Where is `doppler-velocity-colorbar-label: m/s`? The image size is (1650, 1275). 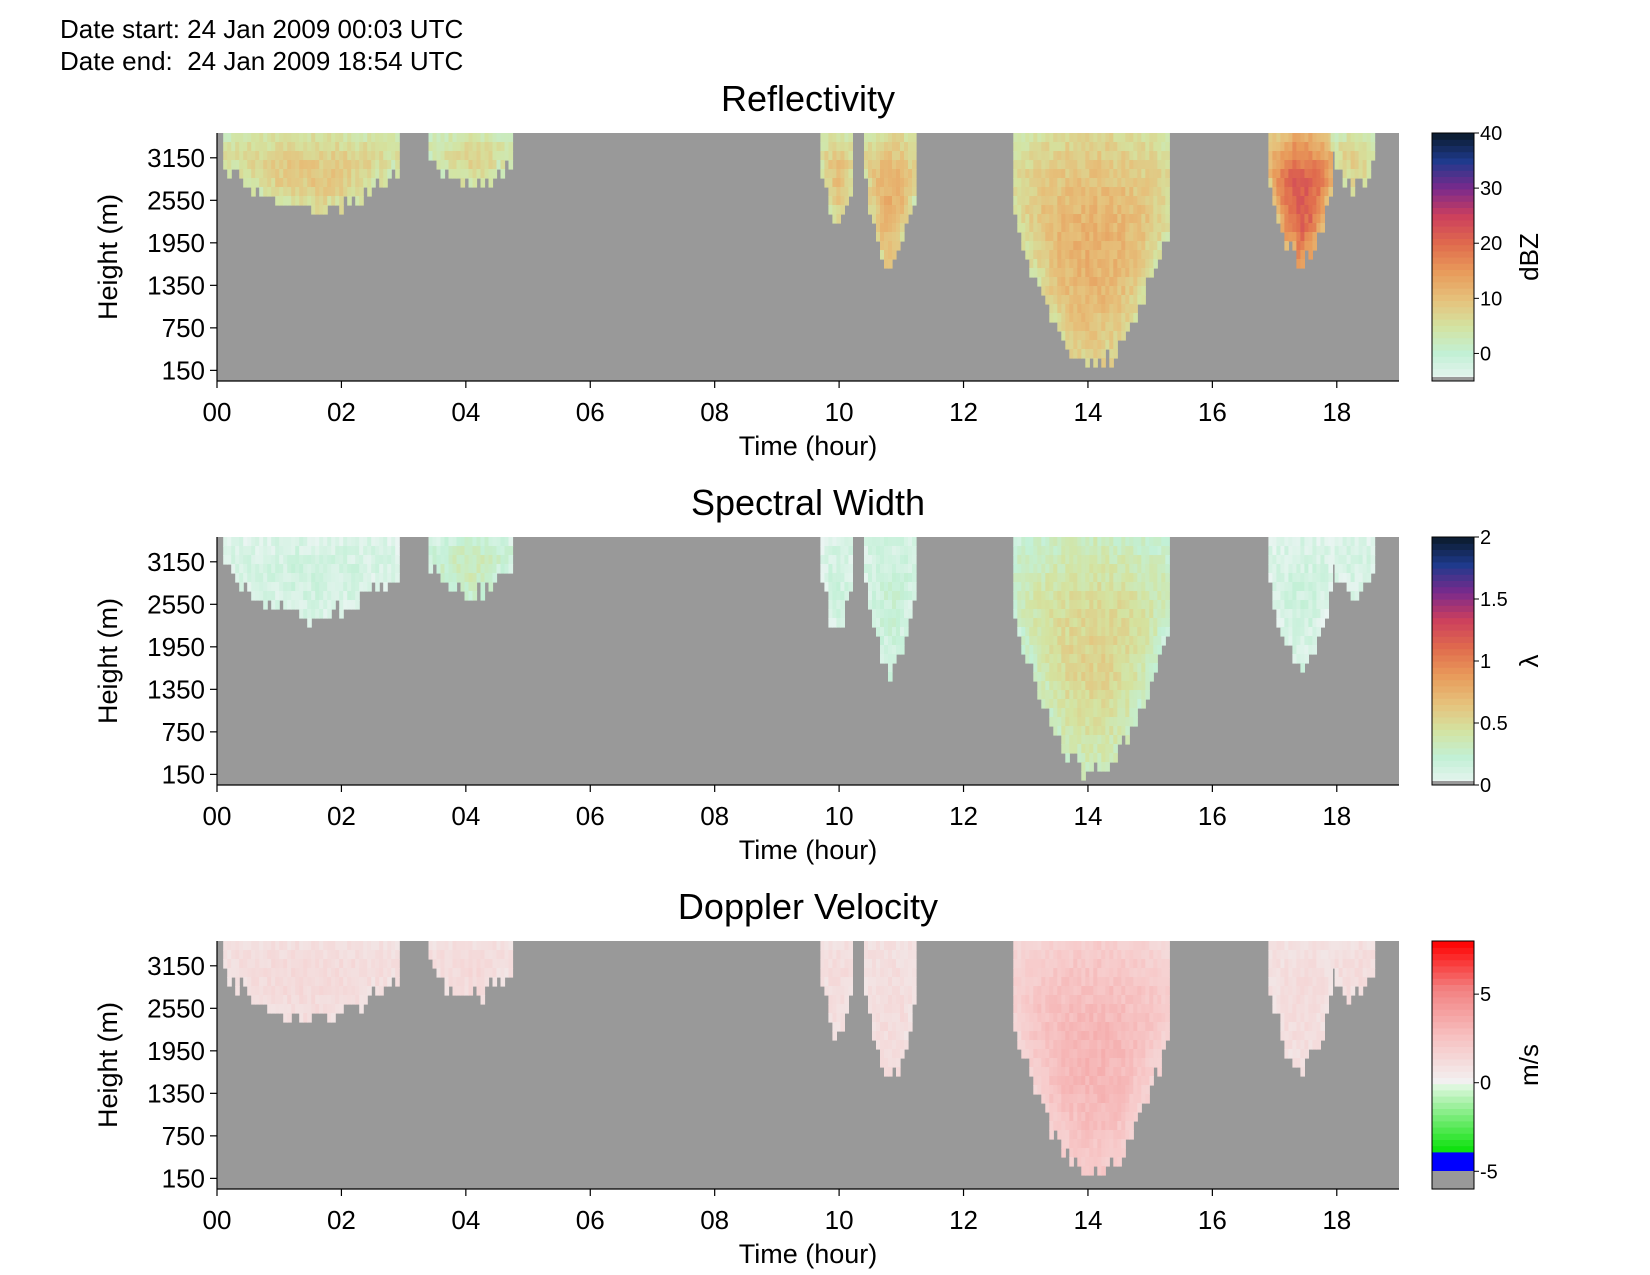 doppler-velocity-colorbar-label: m/s is located at coordinates (1529, 1065).